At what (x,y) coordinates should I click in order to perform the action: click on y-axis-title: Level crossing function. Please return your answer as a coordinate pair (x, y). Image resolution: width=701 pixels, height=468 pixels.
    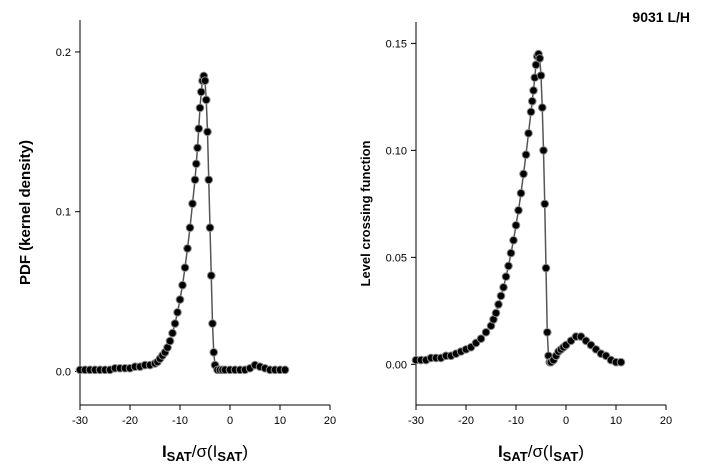
    Looking at the image, I should click on (365, 213).